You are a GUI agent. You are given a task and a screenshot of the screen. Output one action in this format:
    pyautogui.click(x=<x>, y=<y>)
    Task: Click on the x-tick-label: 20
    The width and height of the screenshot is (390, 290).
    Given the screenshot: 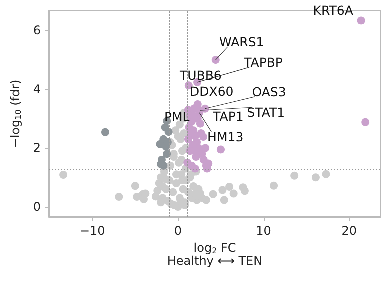 What is the action you would take?
    pyautogui.click(x=349, y=231)
    